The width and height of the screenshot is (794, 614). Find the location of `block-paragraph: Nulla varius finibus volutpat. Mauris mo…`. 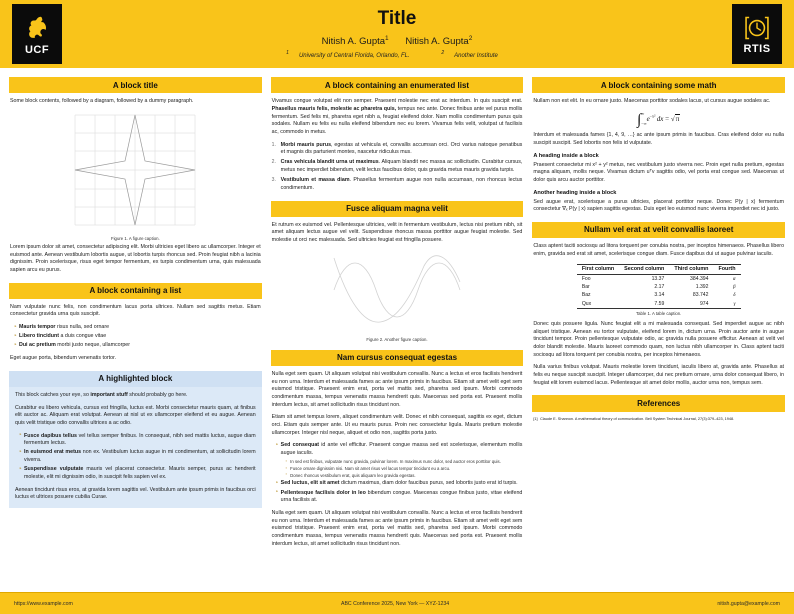

block-paragraph: Nulla varius finibus volutpat. Mauris mo… is located at coordinates (659, 375).